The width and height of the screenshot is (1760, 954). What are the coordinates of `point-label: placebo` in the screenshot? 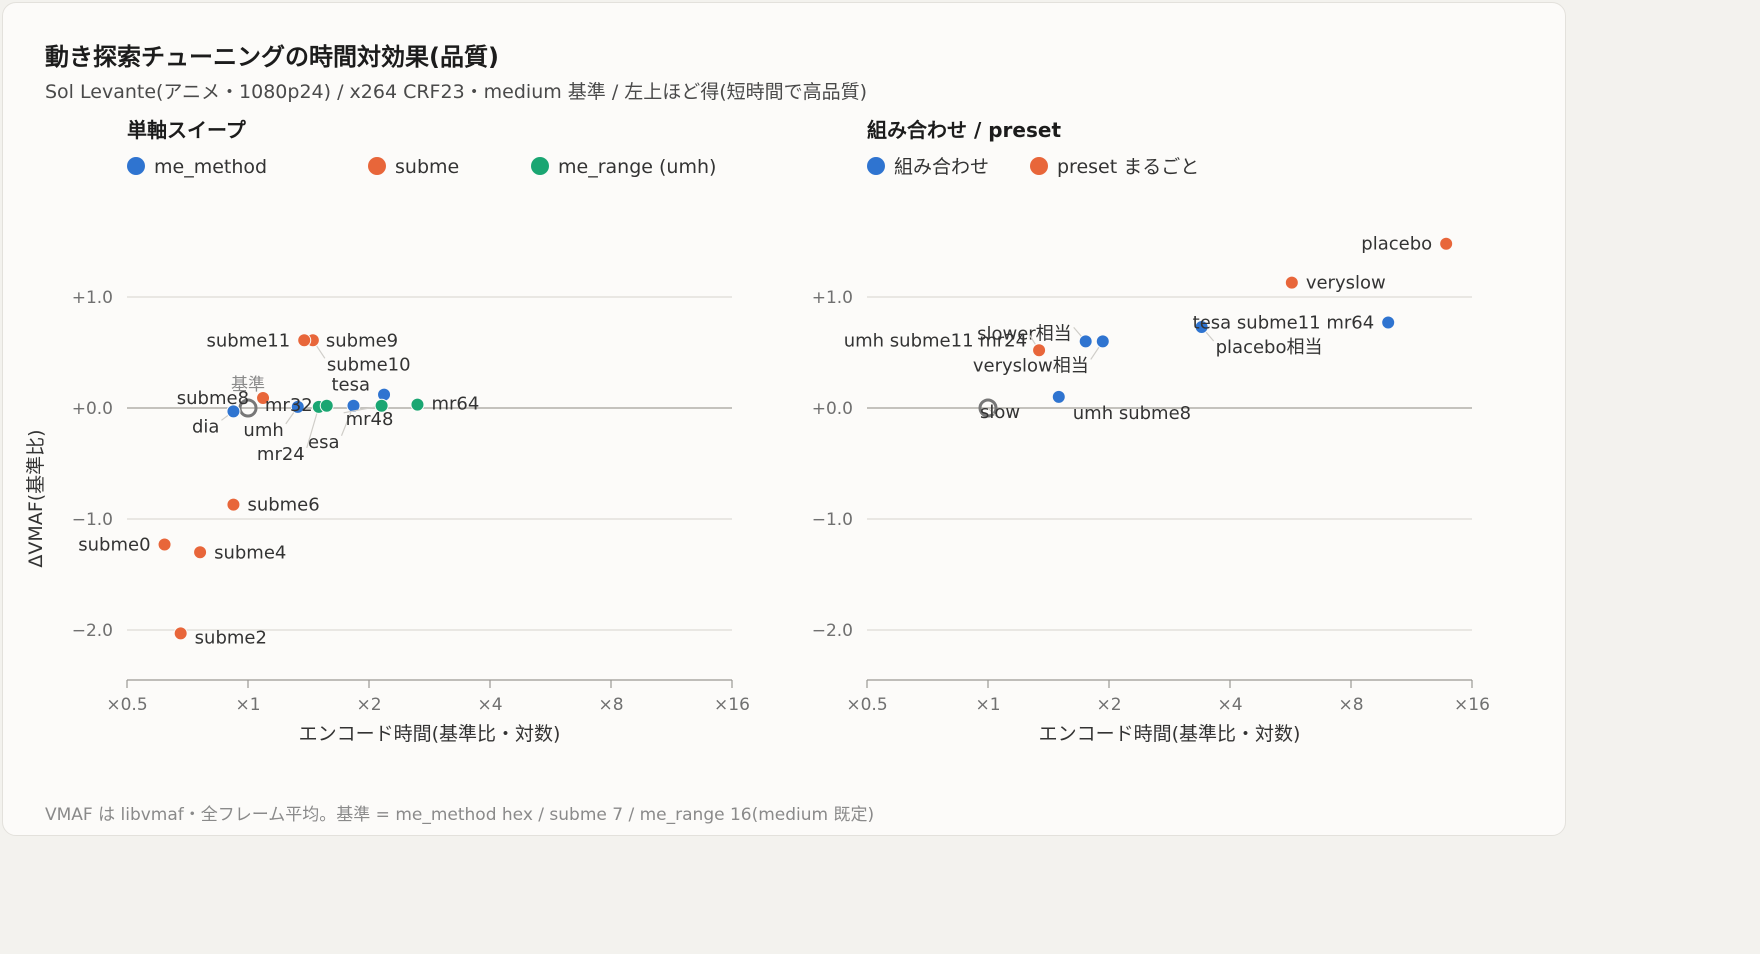 It's located at (1396, 244).